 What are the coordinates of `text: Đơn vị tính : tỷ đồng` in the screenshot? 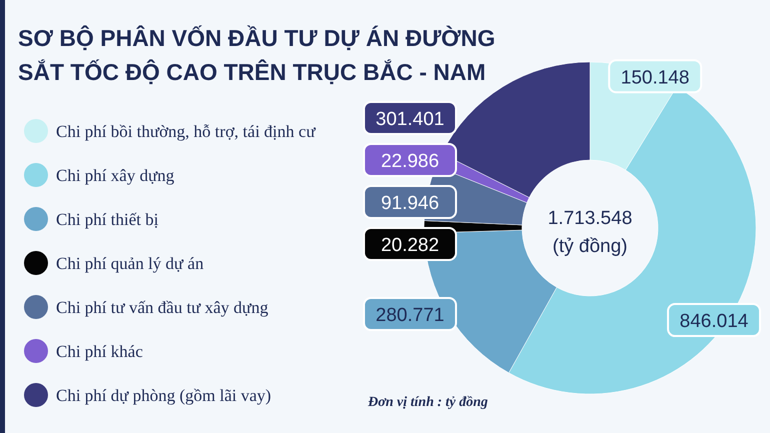 It's located at (427, 402).